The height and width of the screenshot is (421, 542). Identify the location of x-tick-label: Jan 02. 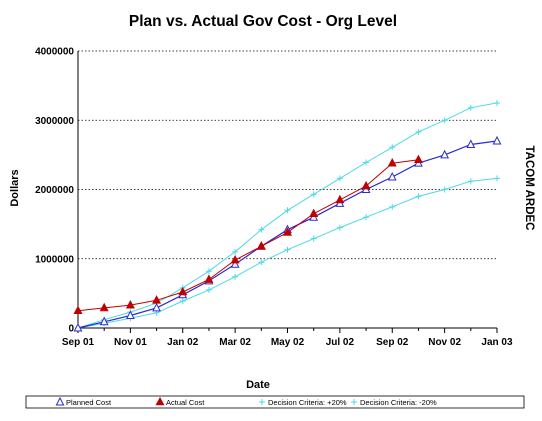
(183, 342).